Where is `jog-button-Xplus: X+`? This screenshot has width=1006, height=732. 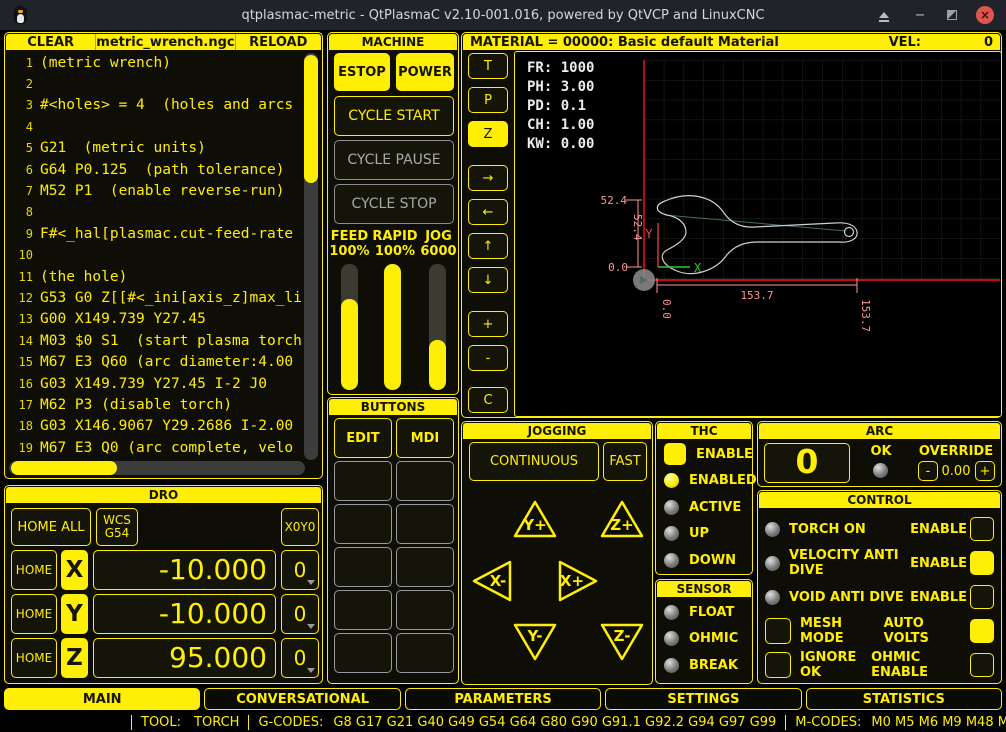
jog-button-Xplus: X+ is located at coordinates (578, 581).